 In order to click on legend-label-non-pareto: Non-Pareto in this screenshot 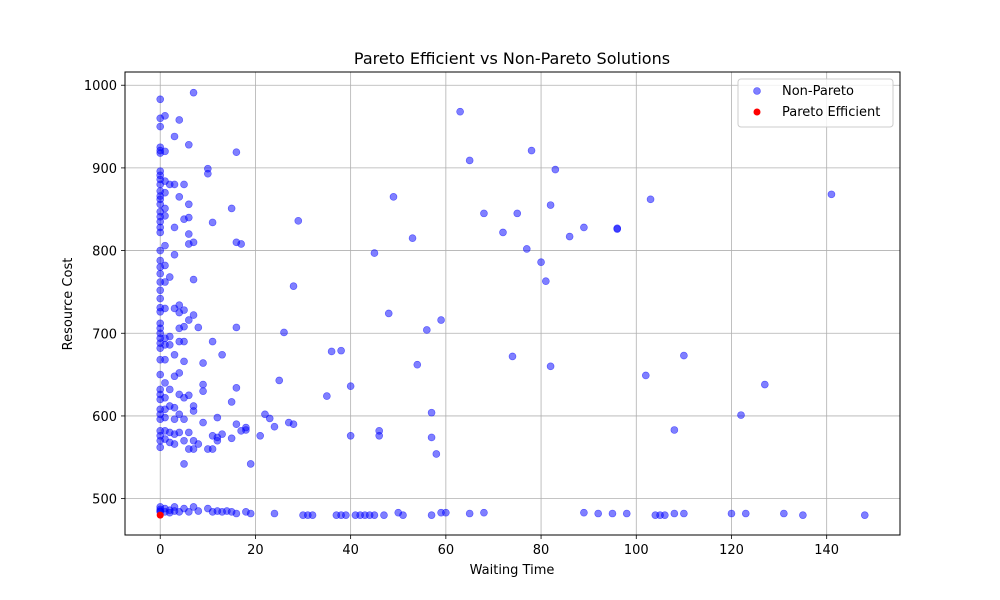, I will do `click(818, 91)`.